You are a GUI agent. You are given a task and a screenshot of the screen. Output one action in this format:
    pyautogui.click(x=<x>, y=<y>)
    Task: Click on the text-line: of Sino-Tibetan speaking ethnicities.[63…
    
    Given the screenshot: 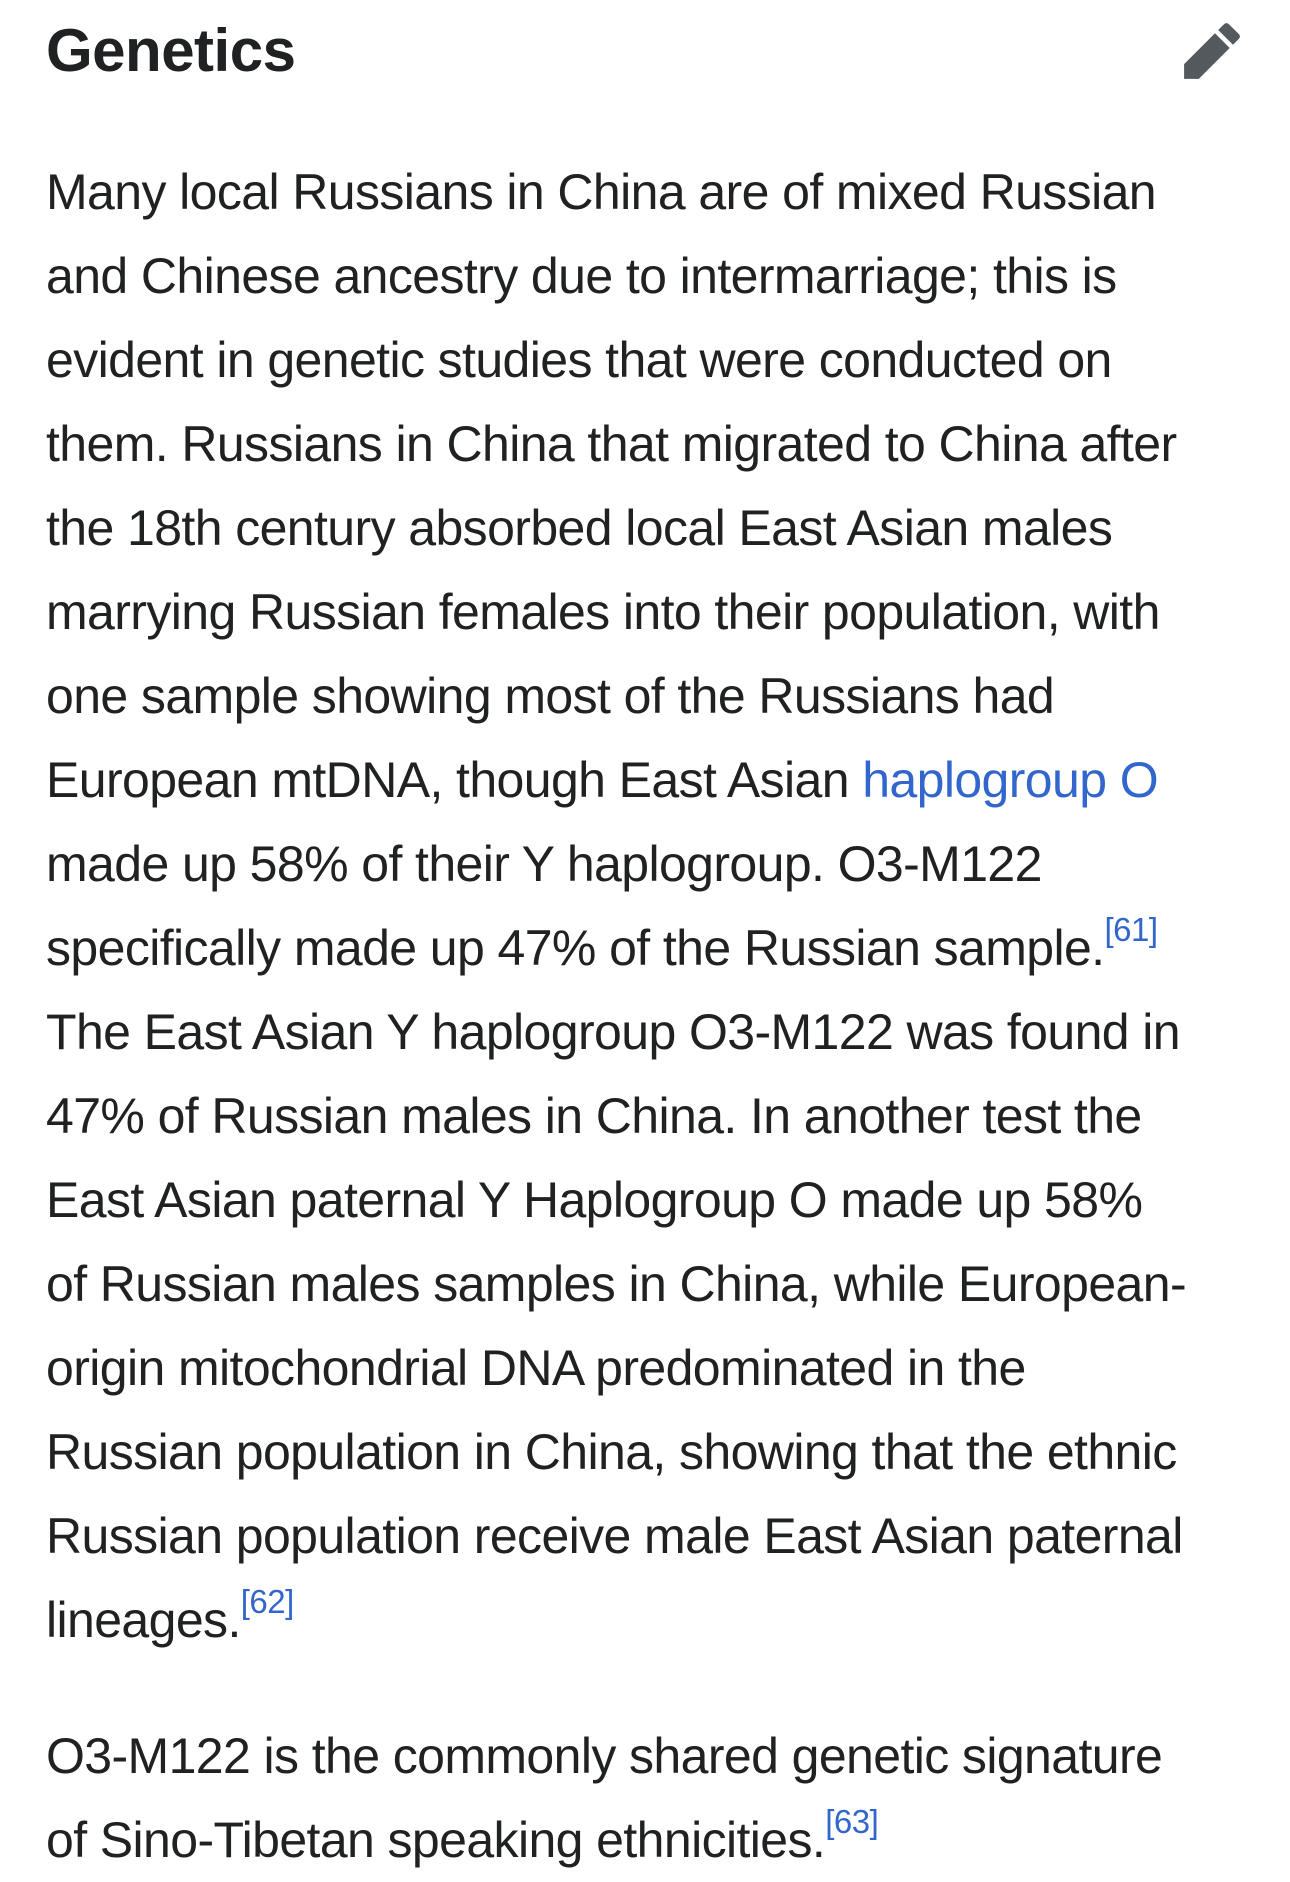 What is the action you would take?
    pyautogui.click(x=645, y=1840)
    